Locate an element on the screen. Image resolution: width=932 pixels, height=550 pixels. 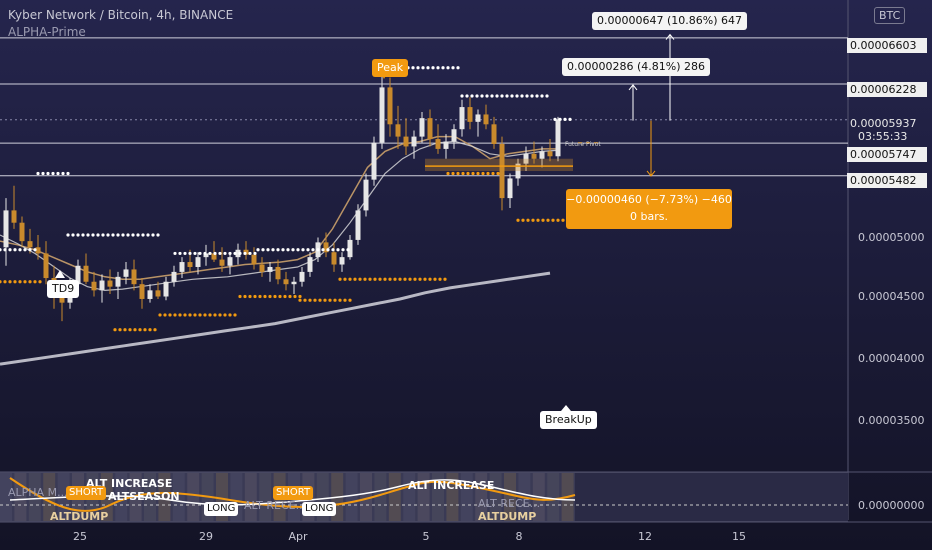
symbol-title: Kyber Network / Bitcoin, 4h, BINANCE is located at coordinates (121, 15).